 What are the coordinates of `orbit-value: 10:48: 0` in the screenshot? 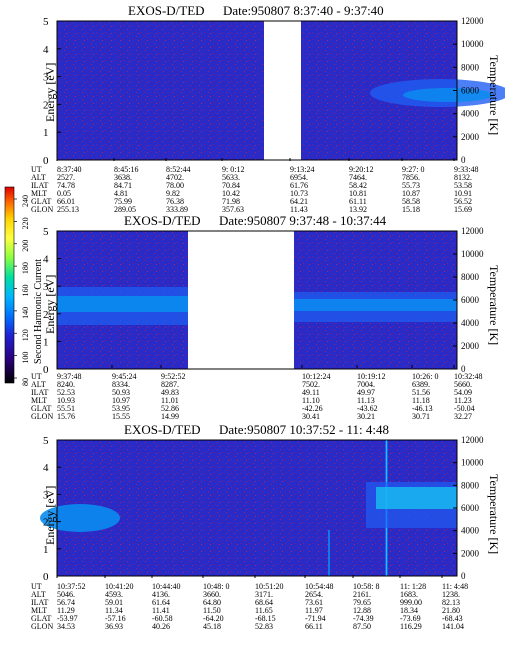 It's located at (216, 586).